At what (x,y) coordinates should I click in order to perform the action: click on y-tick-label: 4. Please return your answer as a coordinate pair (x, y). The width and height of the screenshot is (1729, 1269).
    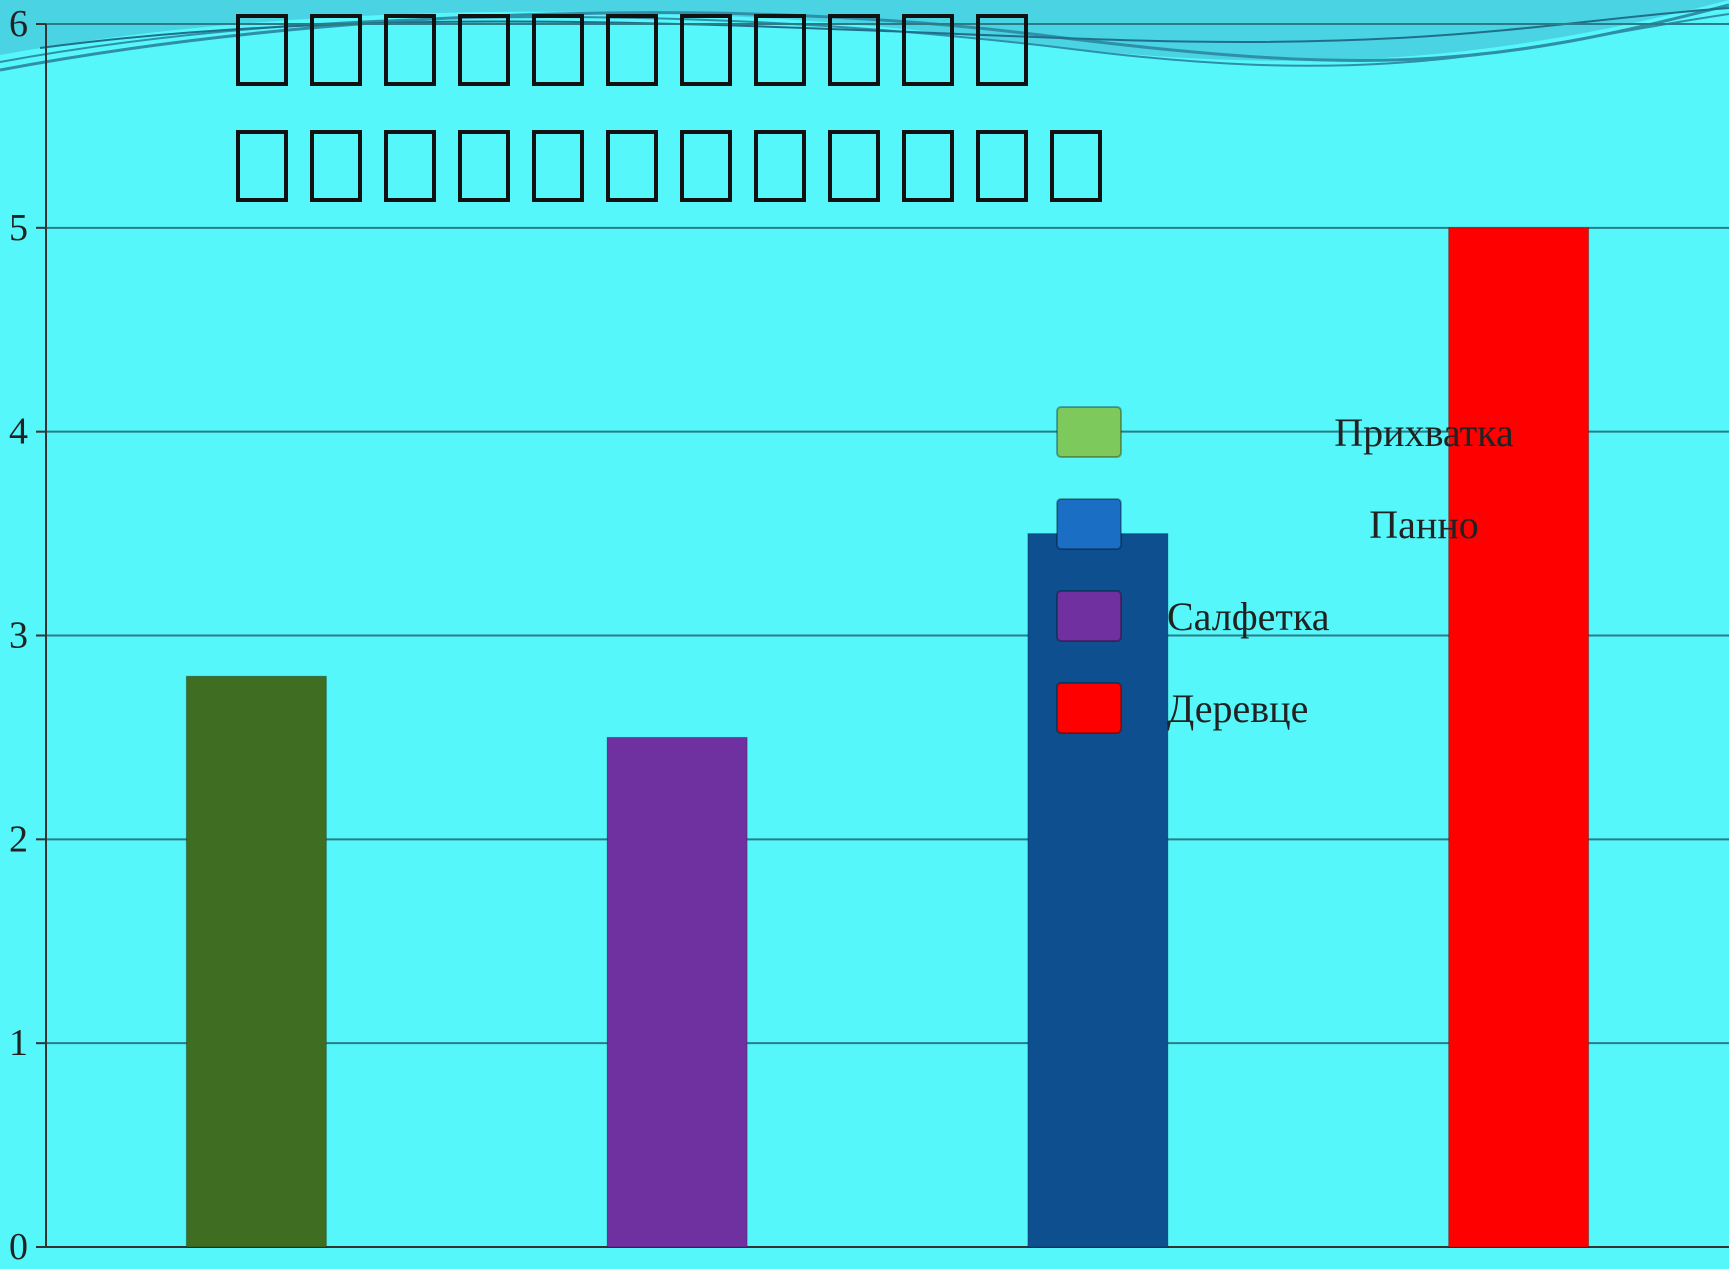
    Looking at the image, I should click on (18, 432).